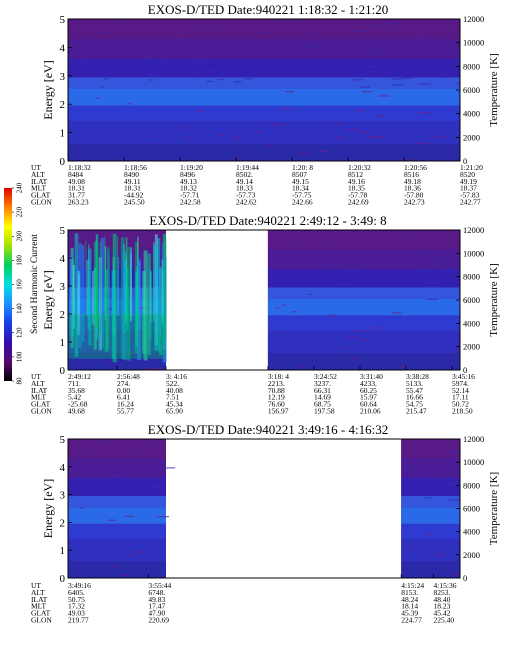 The image size is (505, 649). What do you see at coordinates (414, 383) in the screenshot?
I see `ephemeris-value: 5133.` at bounding box center [414, 383].